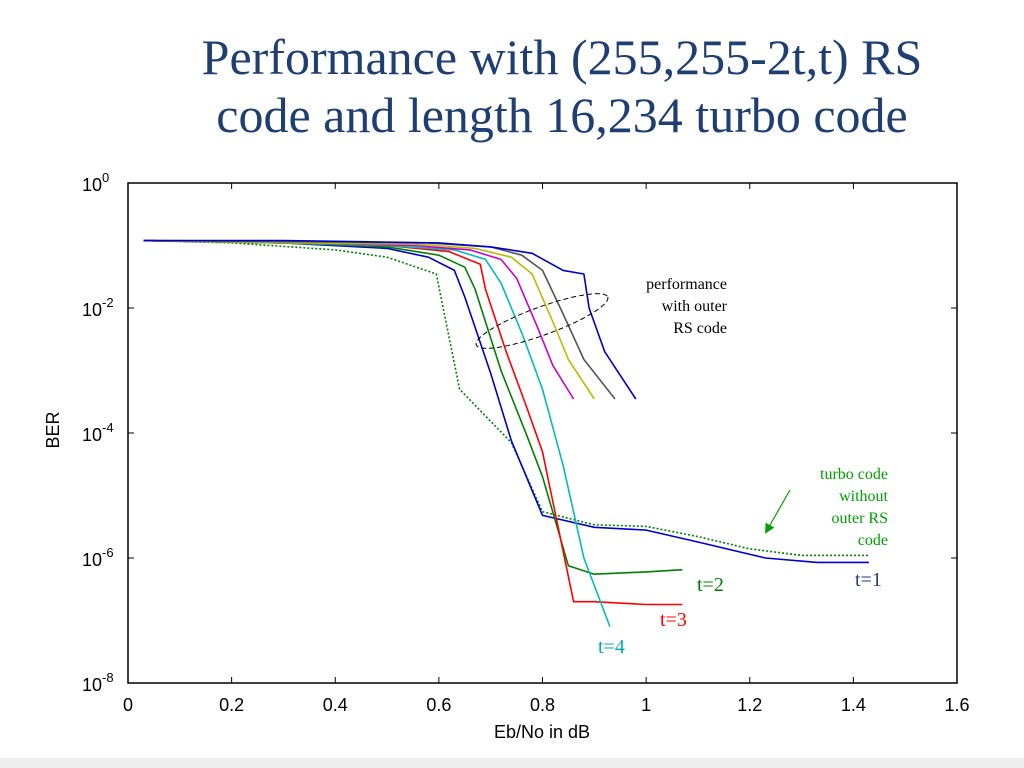 The width and height of the screenshot is (1024, 768). Describe the element at coordinates (128, 705) in the screenshot. I see `x-tick-label: 0` at that location.